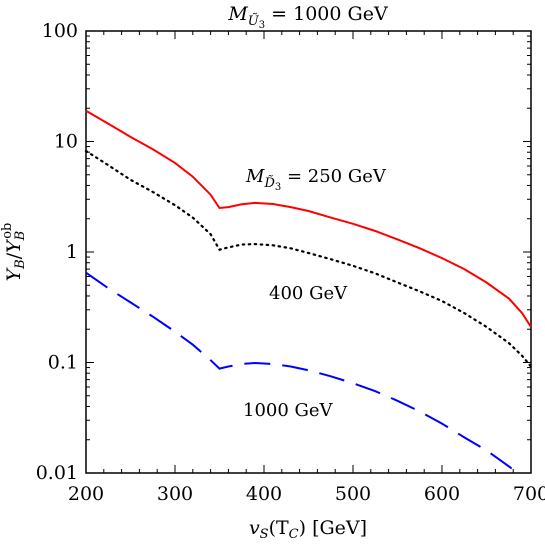  I want to click on y-tick-label: 1, so click(72, 252).